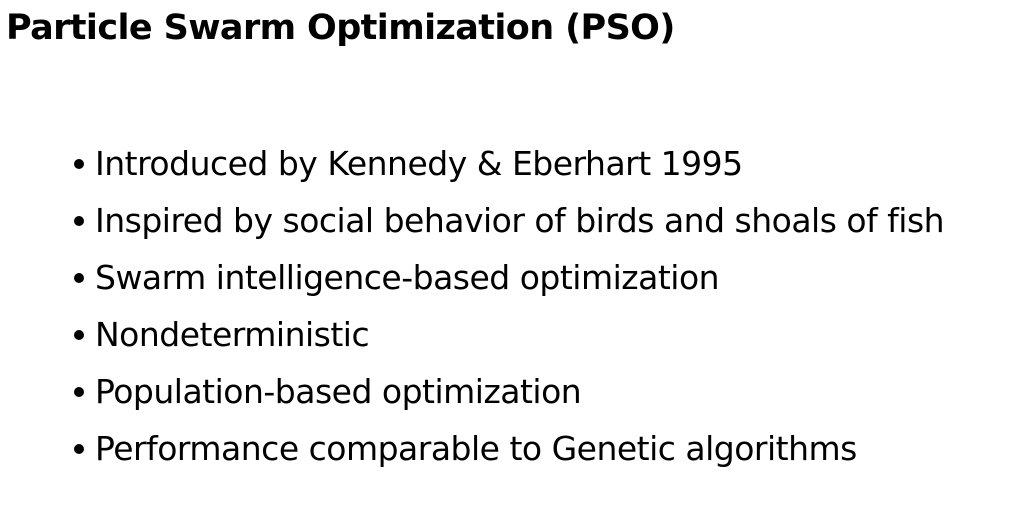 This screenshot has width=1034, height=529. What do you see at coordinates (338, 391) in the screenshot?
I see `bullet-text: Population-based optimization` at bounding box center [338, 391].